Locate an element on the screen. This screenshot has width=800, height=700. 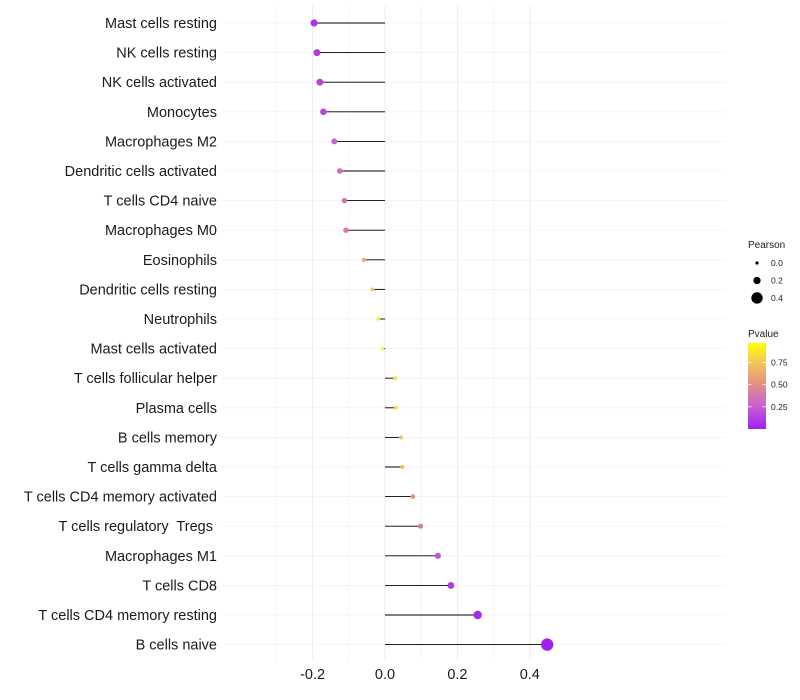
y-axis-label: Mast cells activated is located at coordinates (153, 350).